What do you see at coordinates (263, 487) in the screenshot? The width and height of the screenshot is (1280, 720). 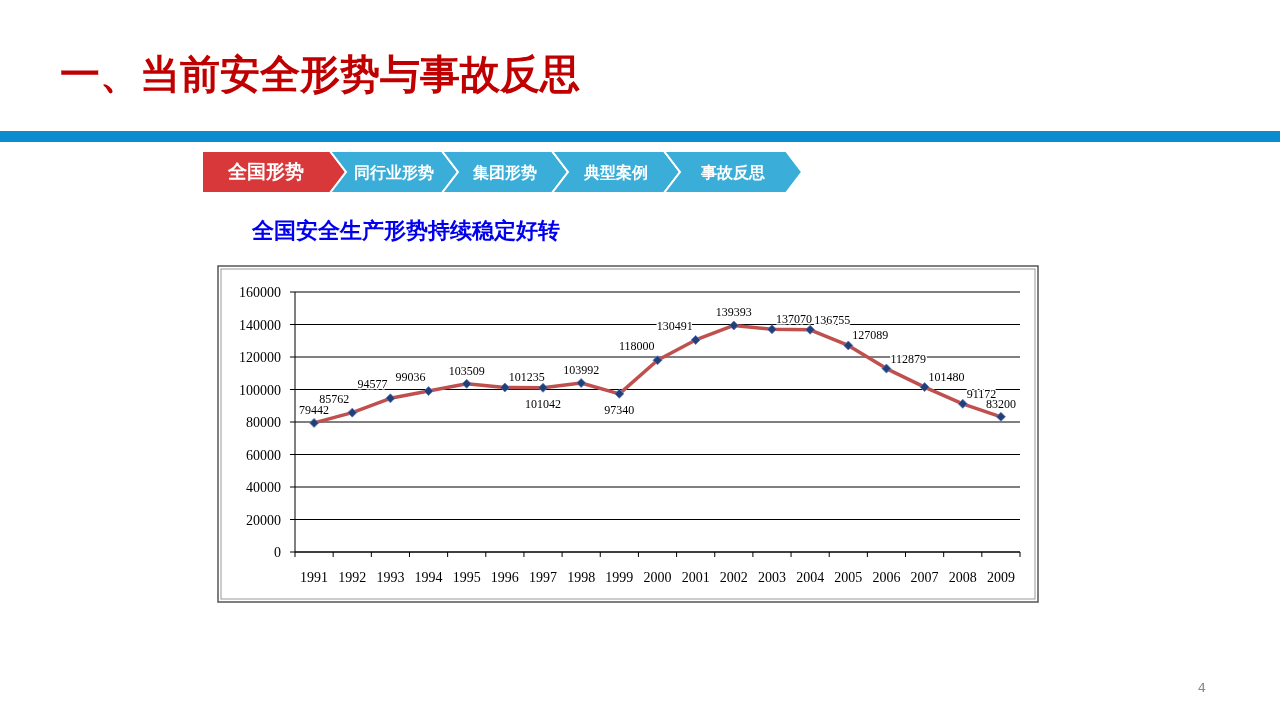 I see `y-tick-label: 40000` at bounding box center [263, 487].